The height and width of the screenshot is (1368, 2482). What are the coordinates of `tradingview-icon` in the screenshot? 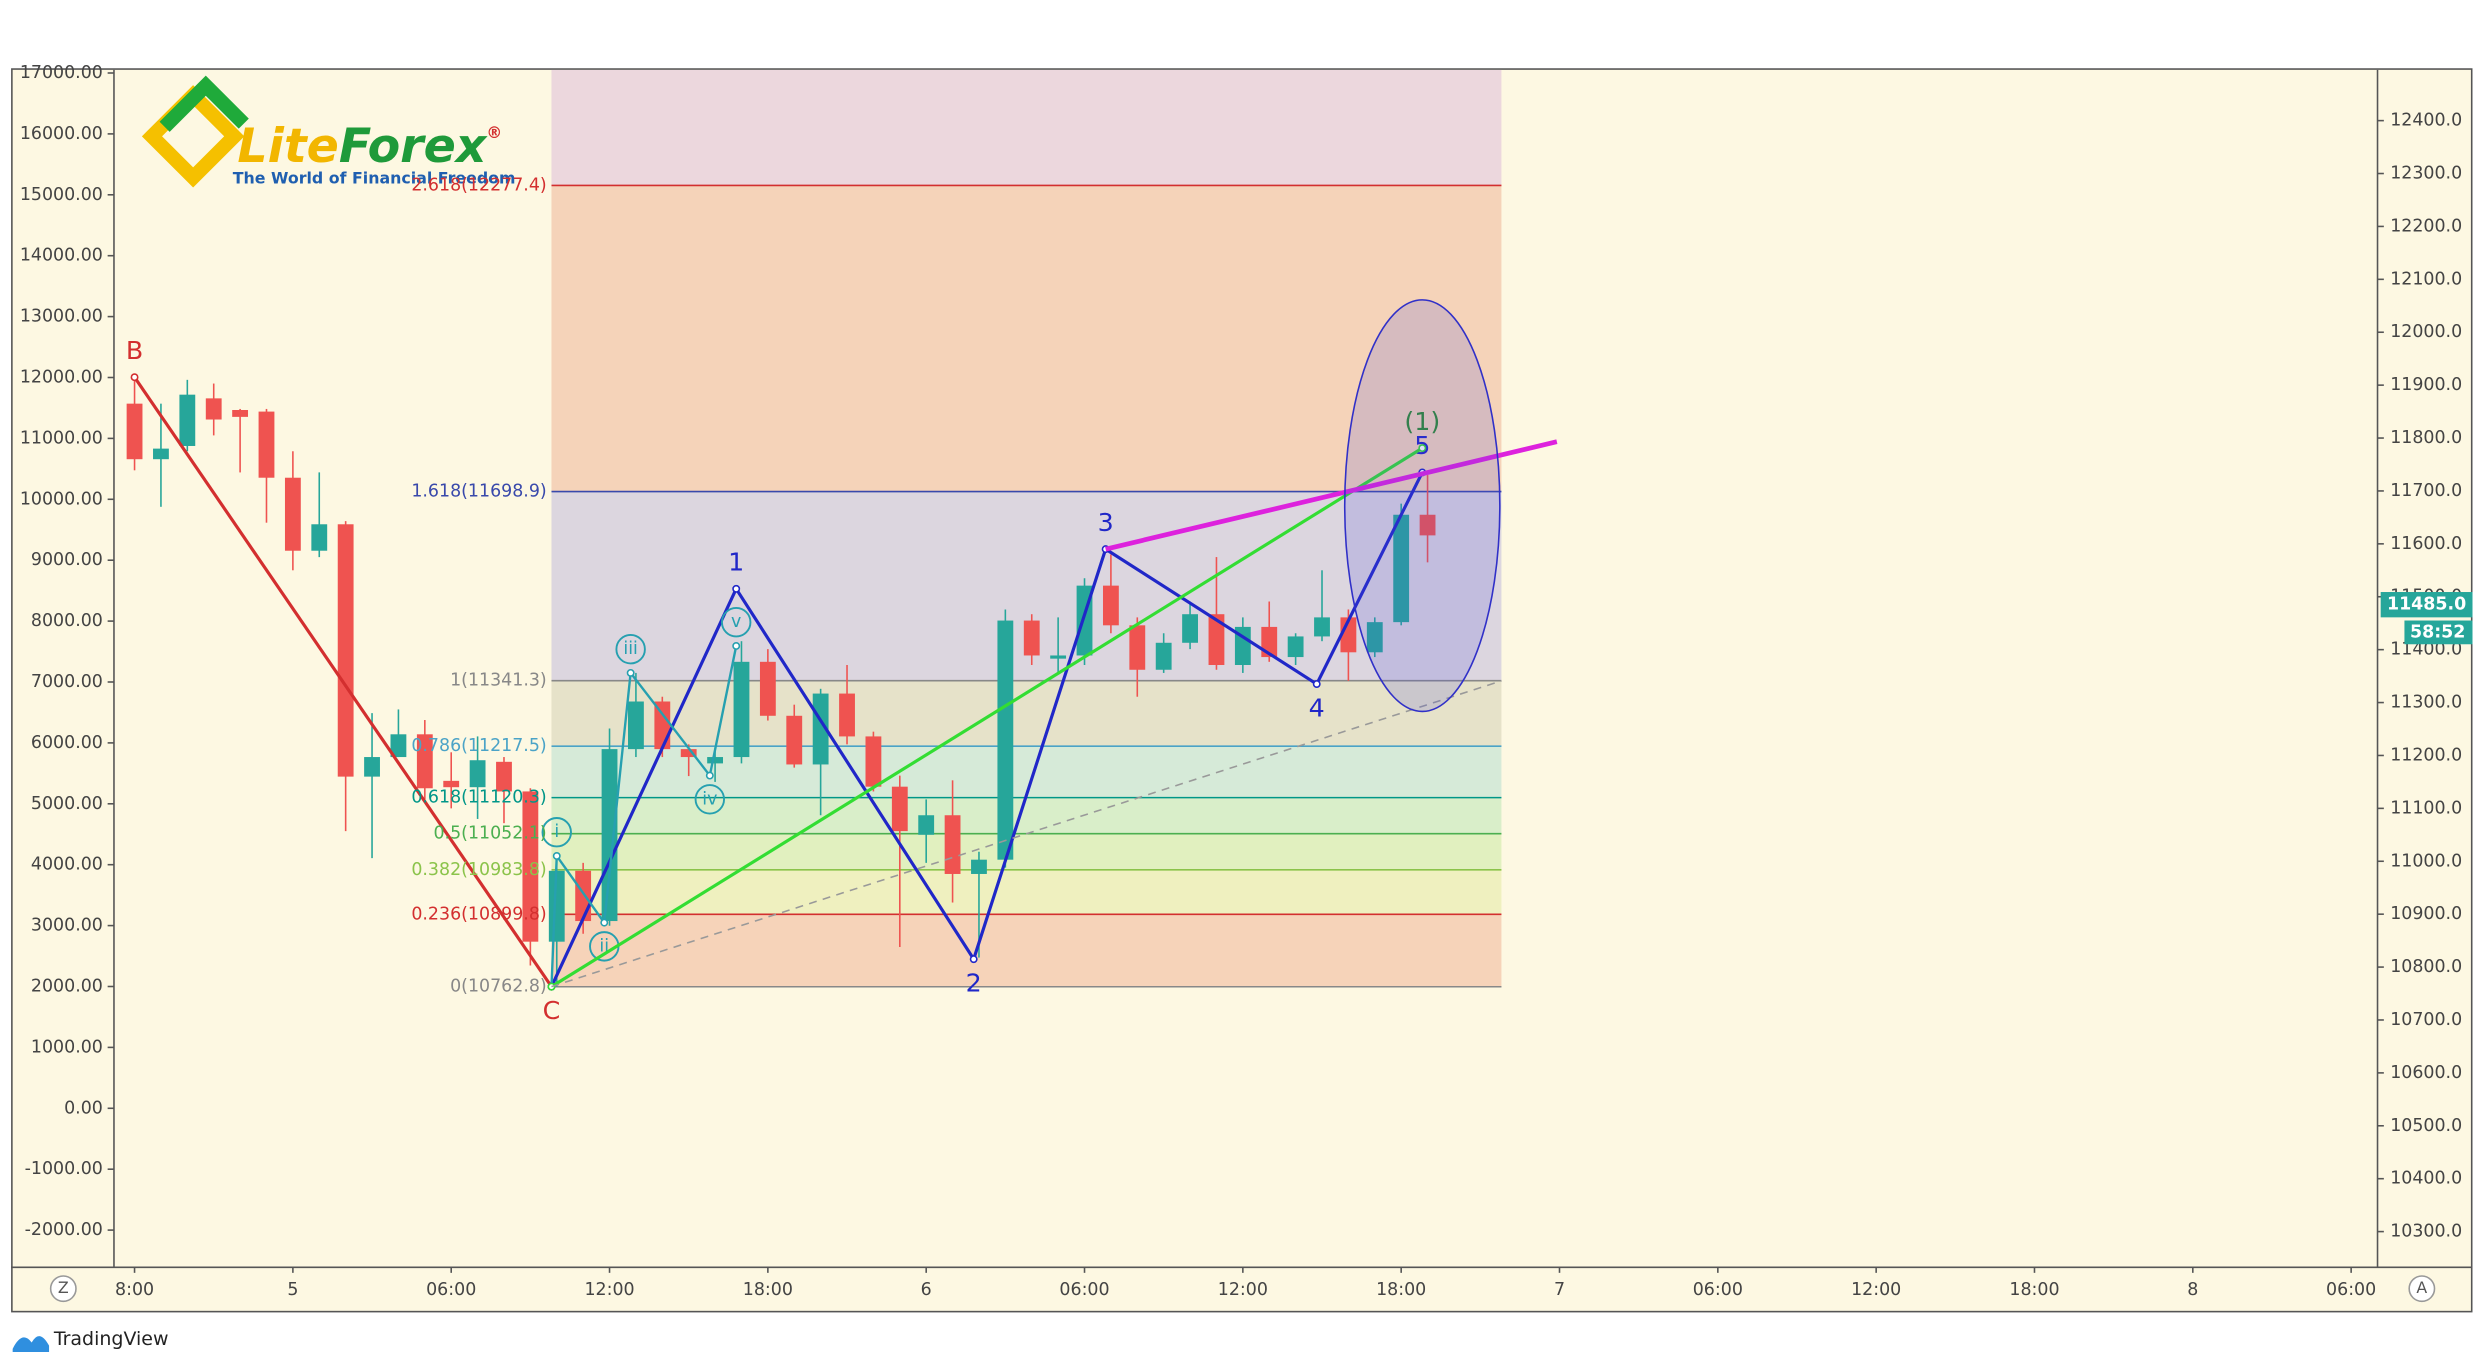 It's located at (31, 1344).